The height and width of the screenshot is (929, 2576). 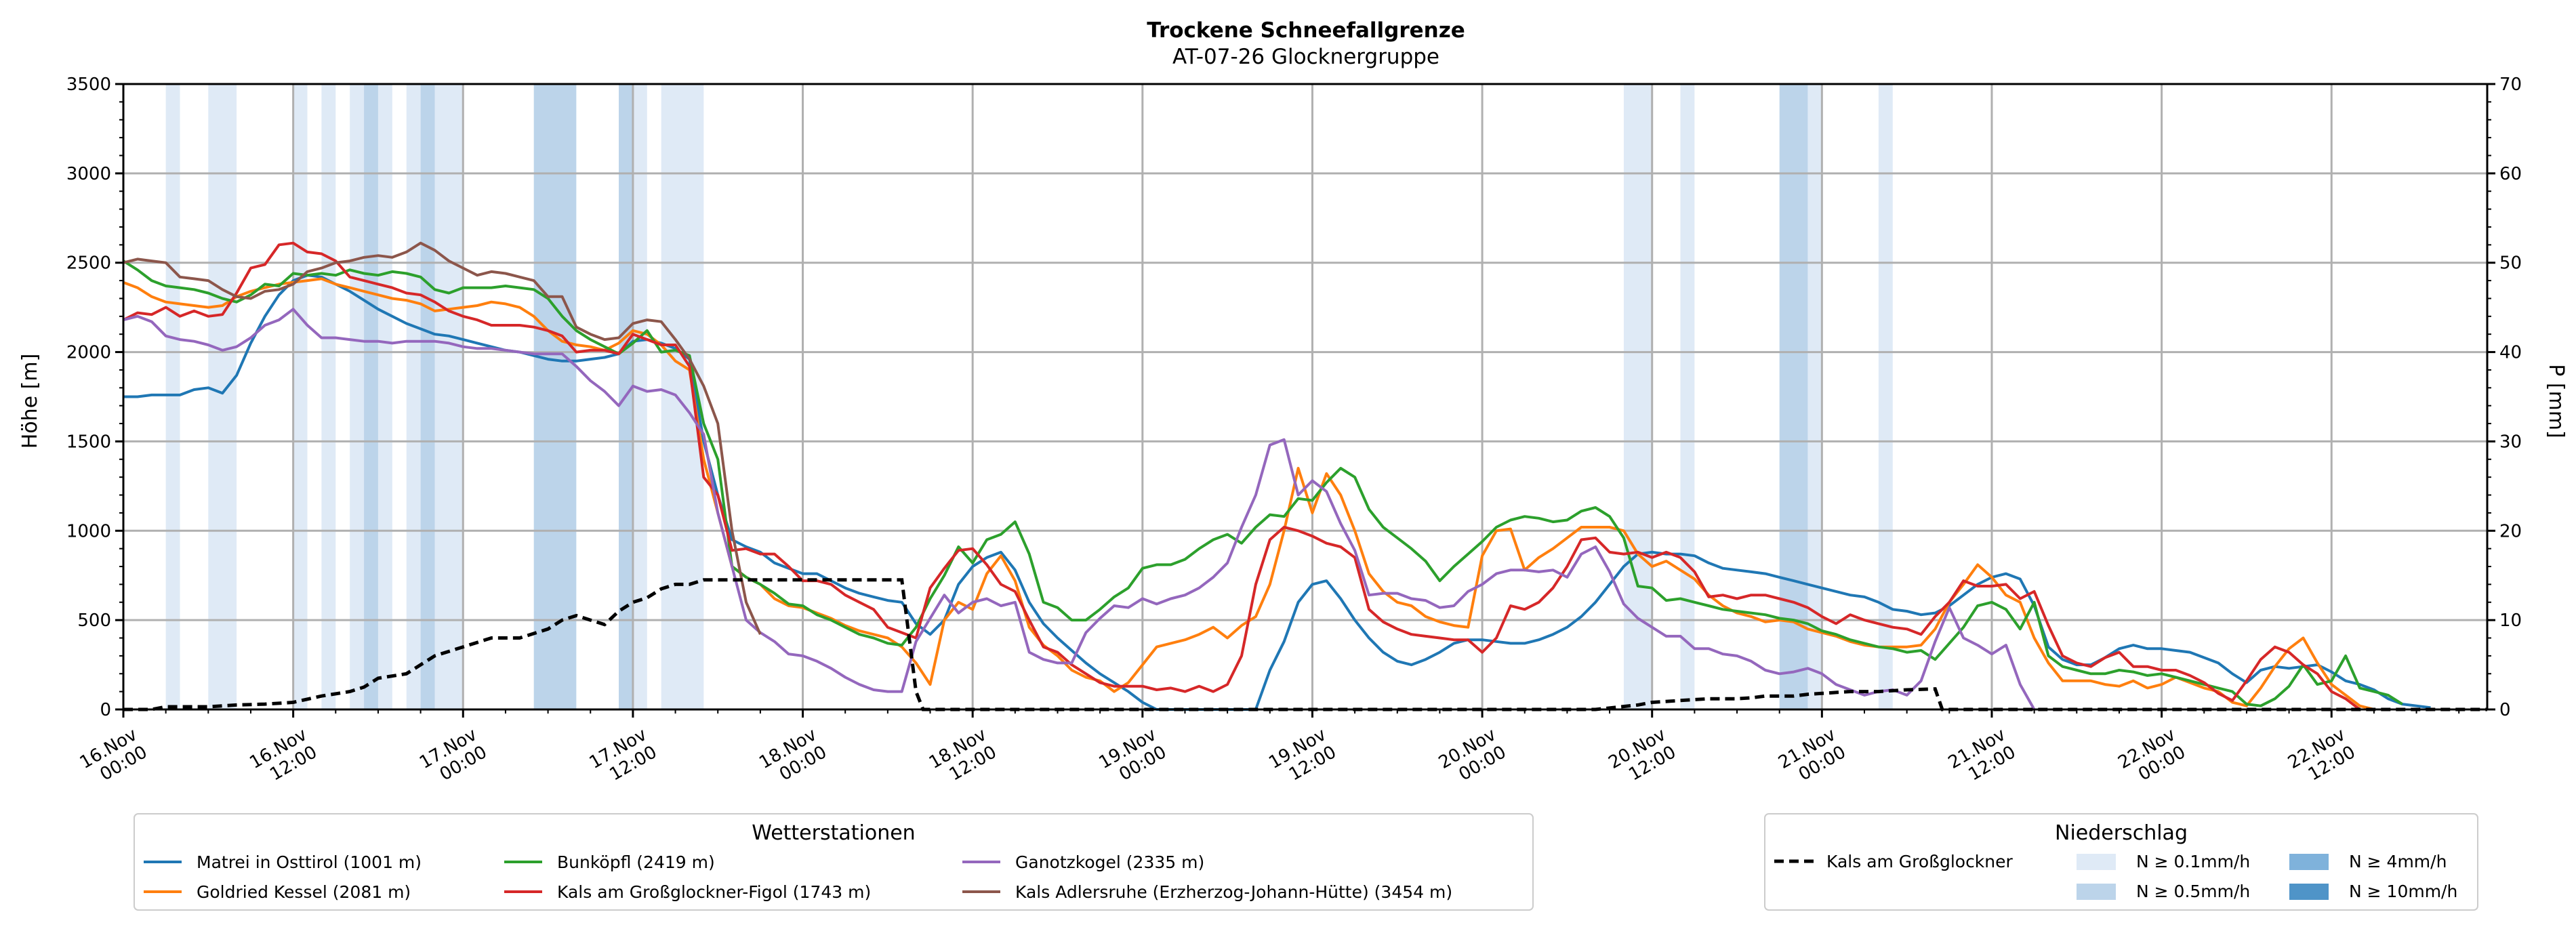 I want to click on y2-tick-label: 20, so click(x=2510, y=531).